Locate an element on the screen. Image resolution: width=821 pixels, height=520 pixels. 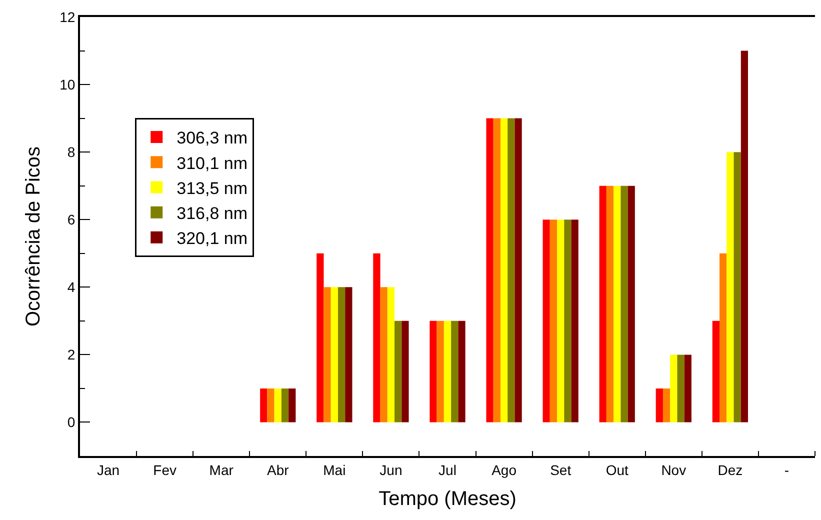
x-tick-label: Ago is located at coordinates (504, 470).